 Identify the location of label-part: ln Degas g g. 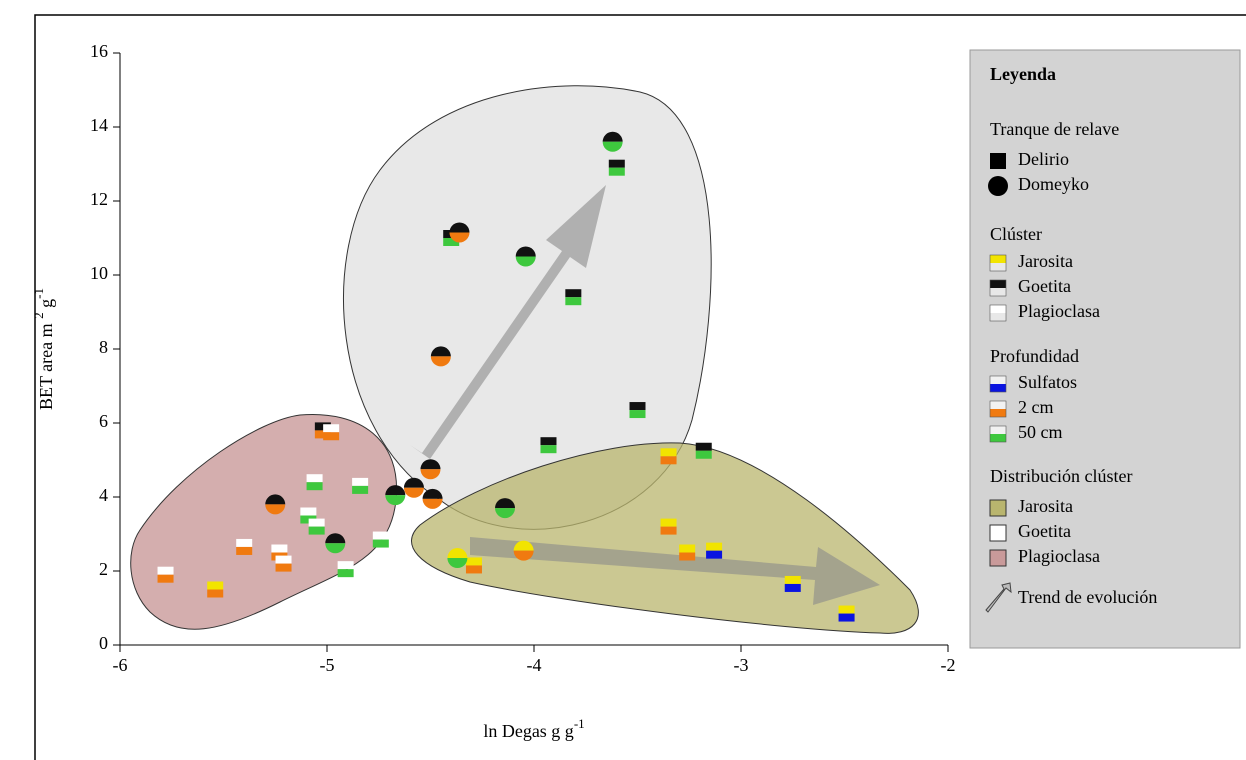
(528, 731).